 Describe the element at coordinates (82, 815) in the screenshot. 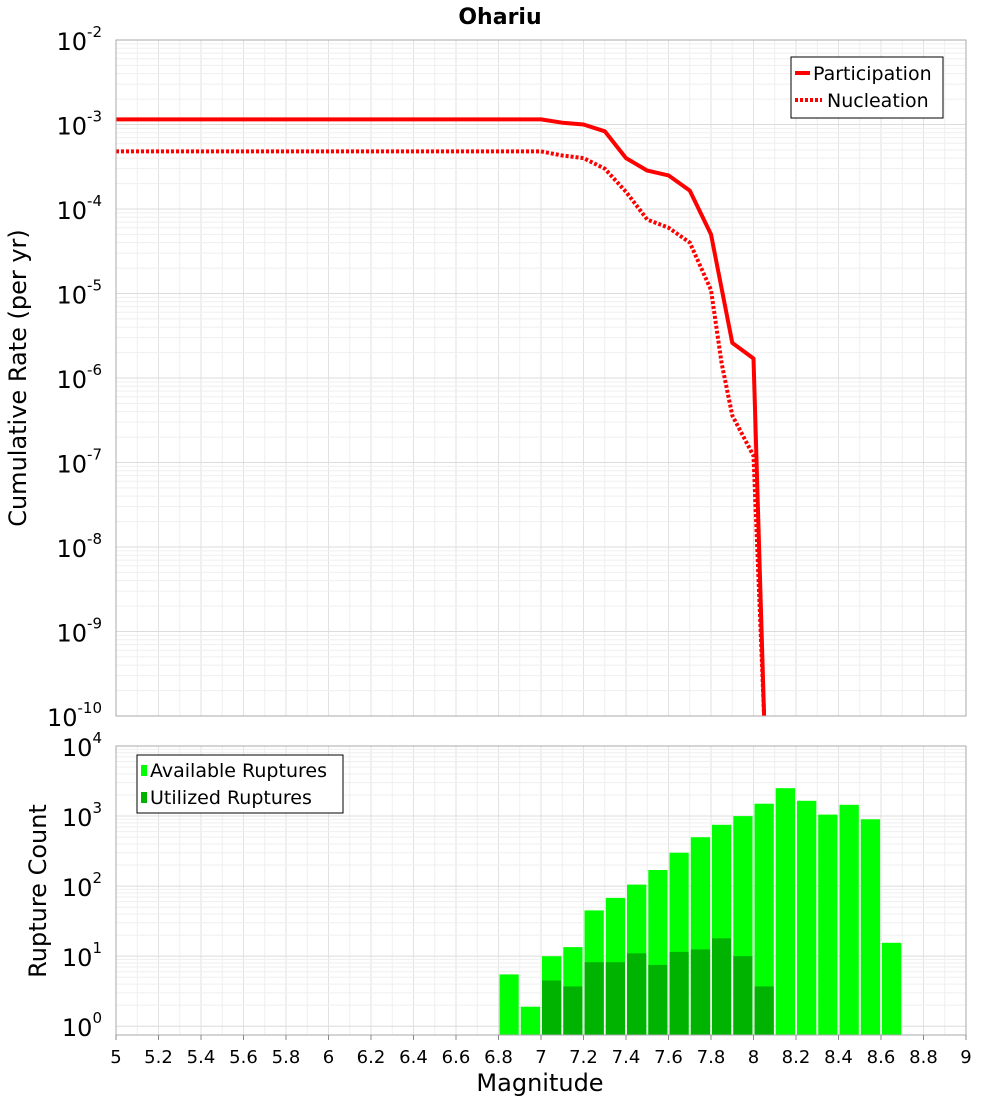

I see `y-tick-label: 10³` at that location.